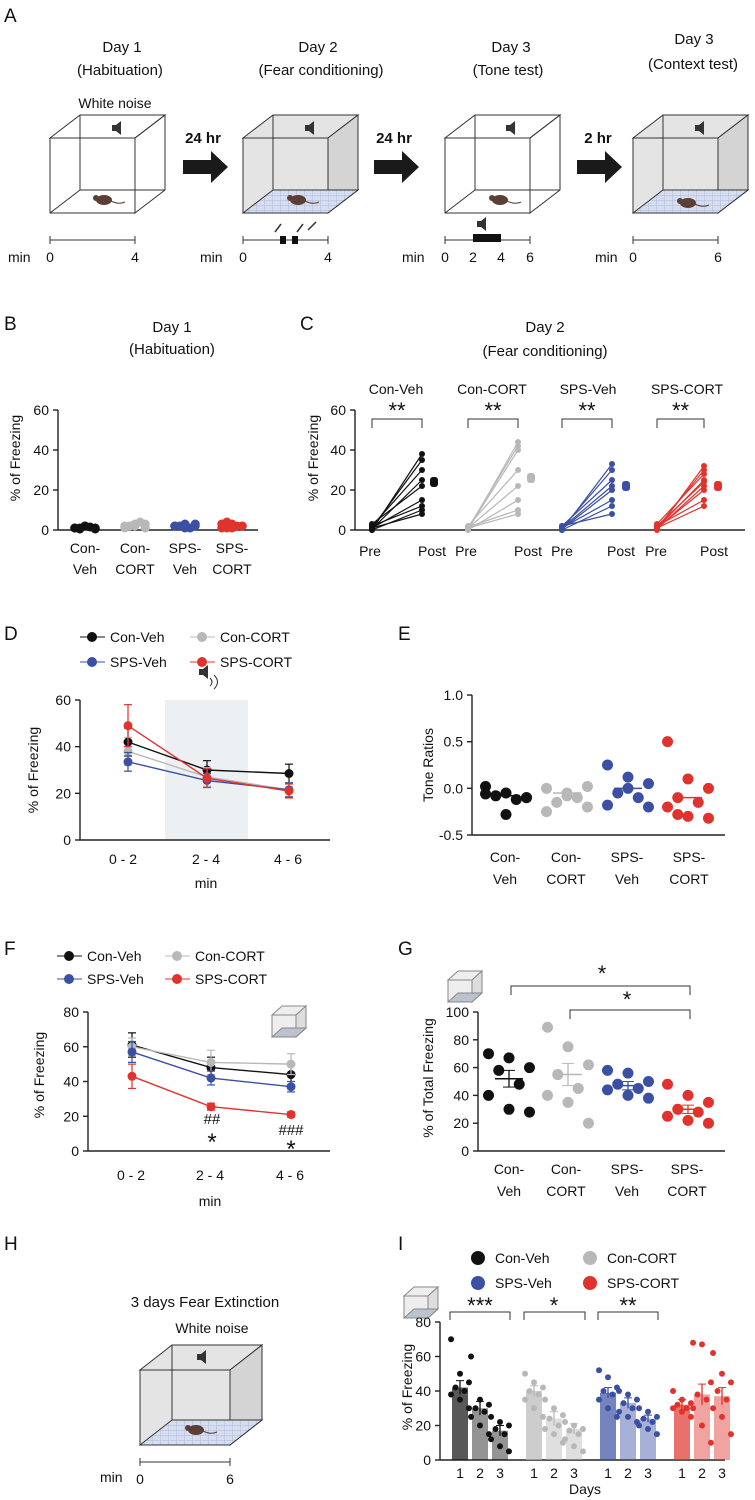 Image resolution: width=755 pixels, height=1500 pixels. What do you see at coordinates (427, 1391) in the screenshot?
I see `y-axis: 0 20 40 60 80` at bounding box center [427, 1391].